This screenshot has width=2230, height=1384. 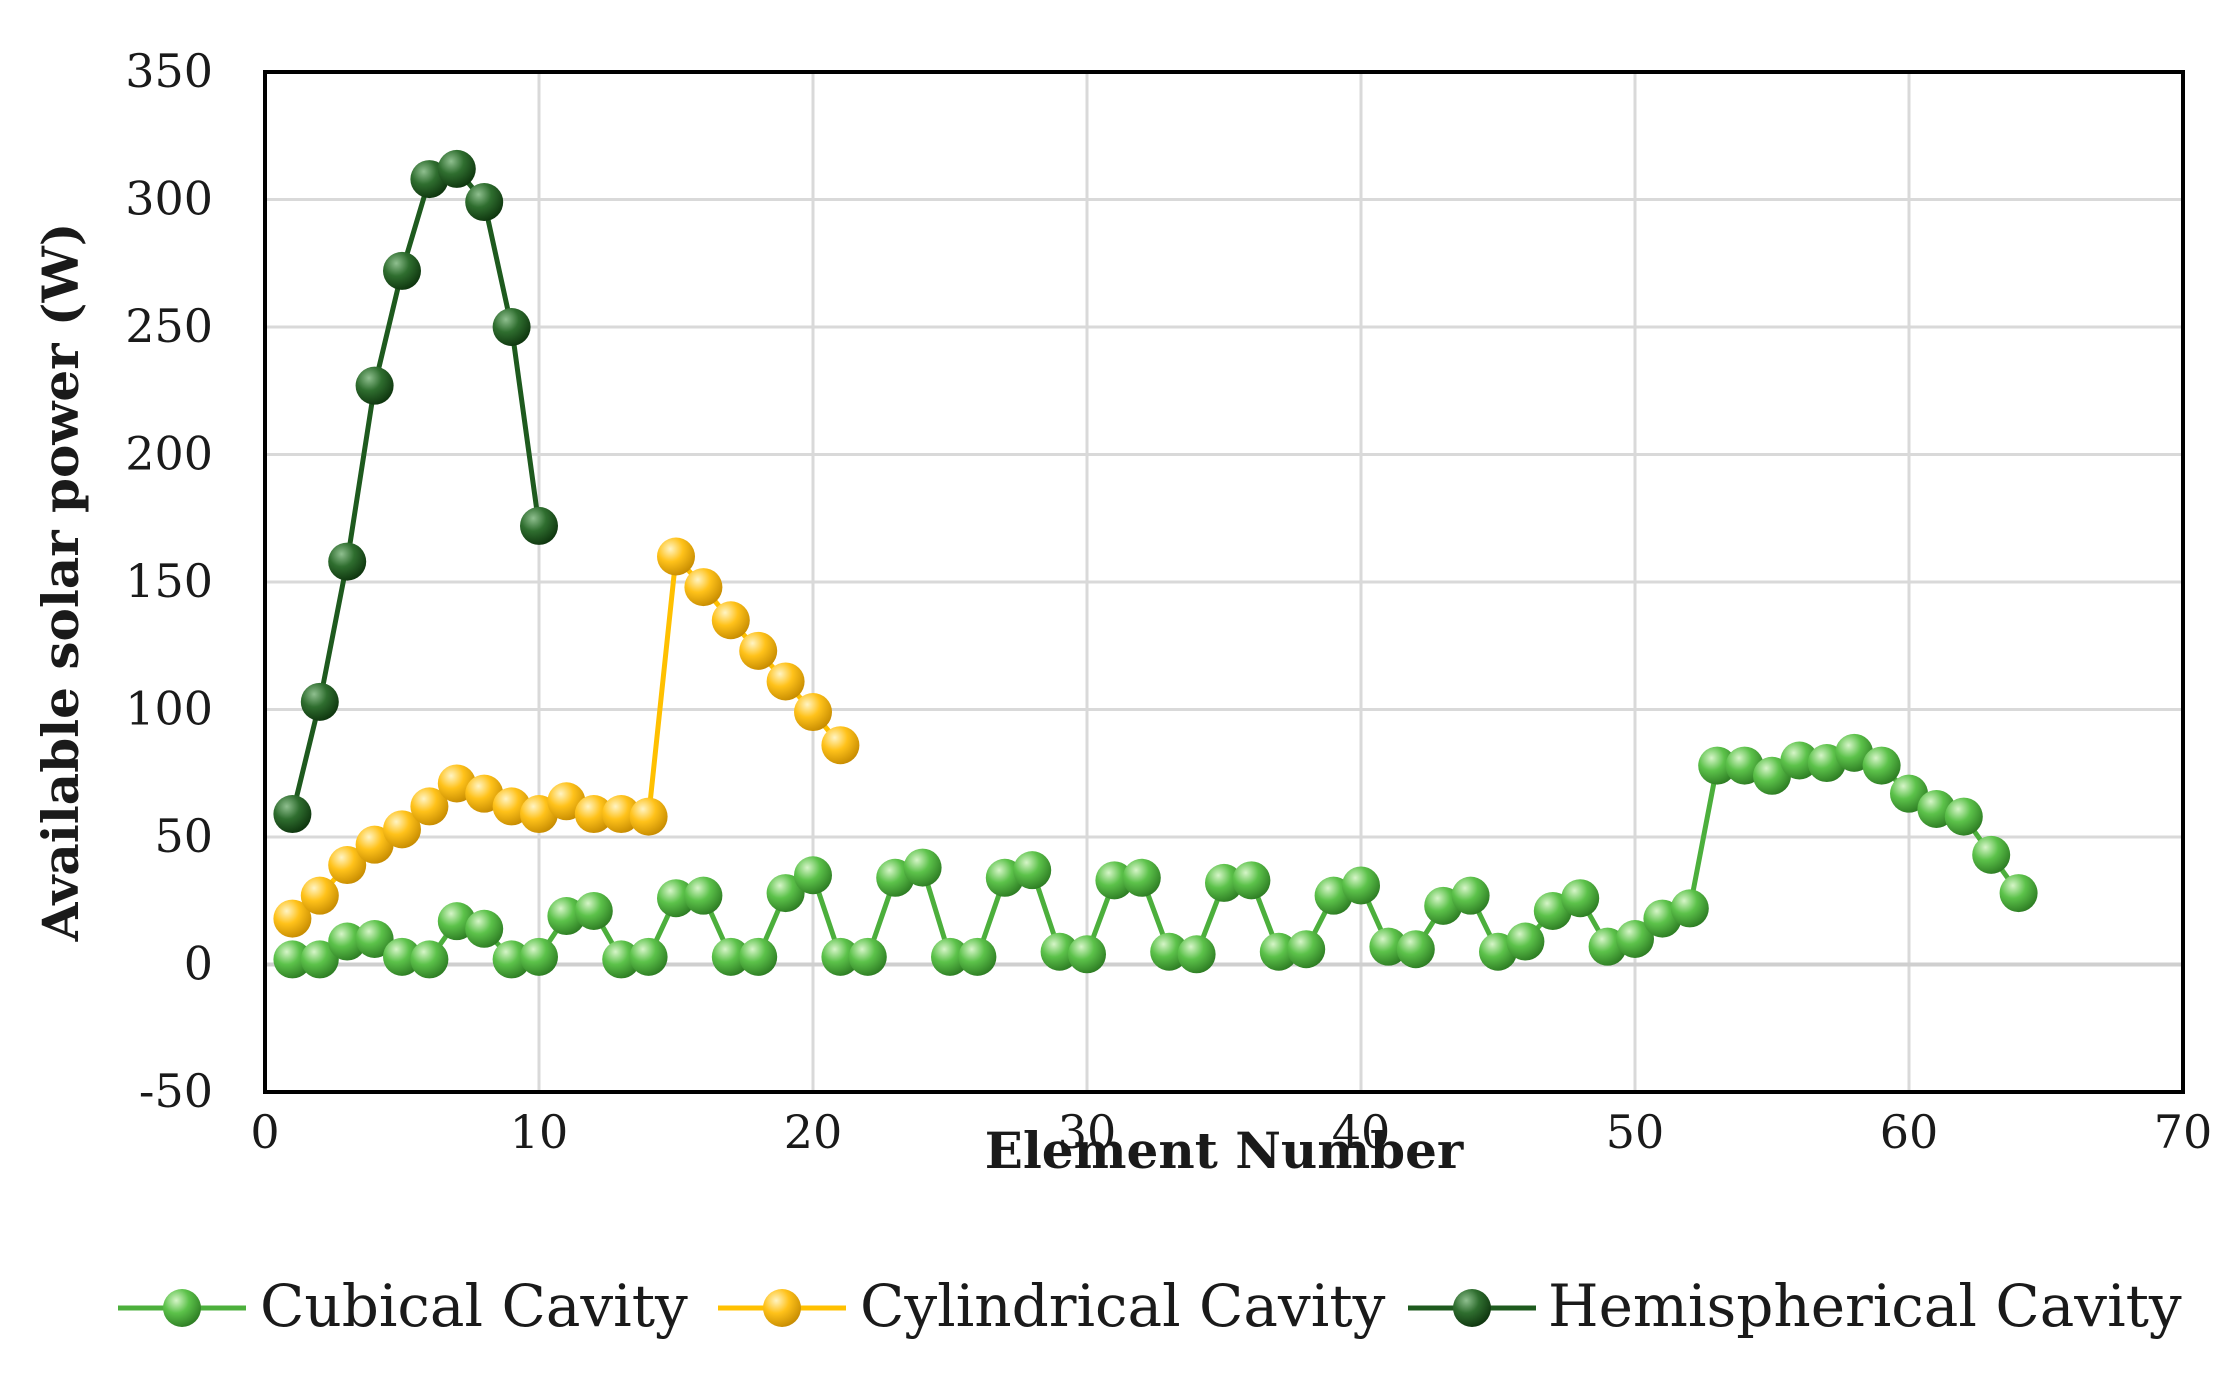 What do you see at coordinates (60, 583) in the screenshot?
I see `y-axis-title: Available solar power (W)` at bounding box center [60, 583].